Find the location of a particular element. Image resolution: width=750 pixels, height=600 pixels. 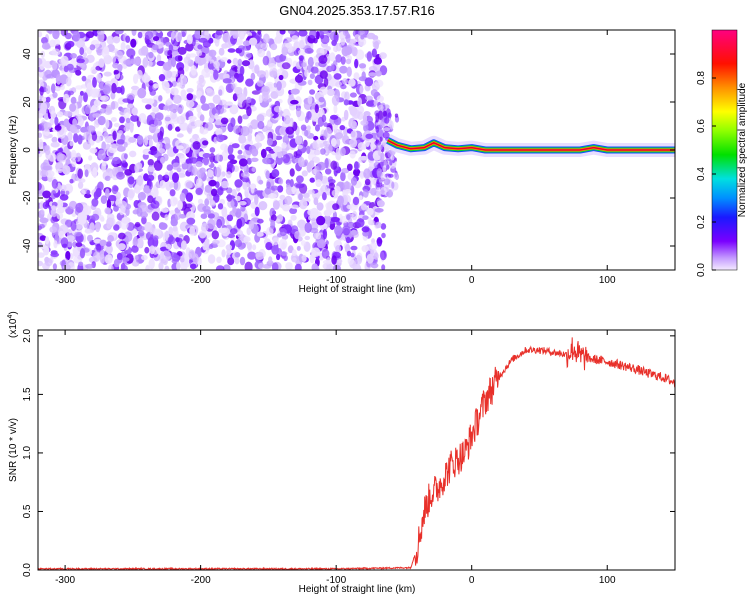

y-tick-label: -20 is located at coordinates (27, 197).